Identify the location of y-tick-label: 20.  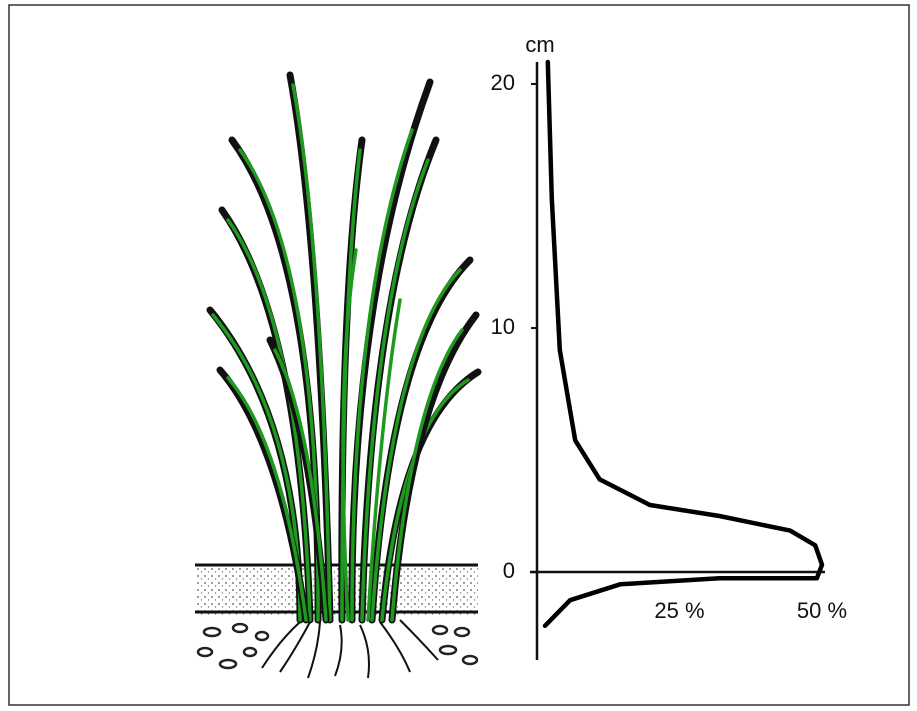
(503, 82).